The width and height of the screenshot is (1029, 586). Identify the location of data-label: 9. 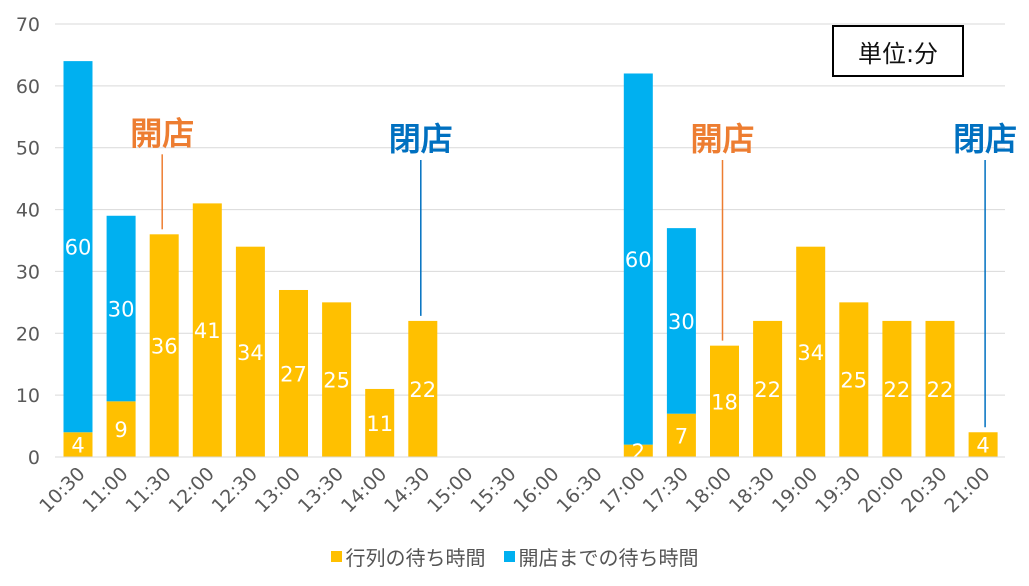
(120, 430).